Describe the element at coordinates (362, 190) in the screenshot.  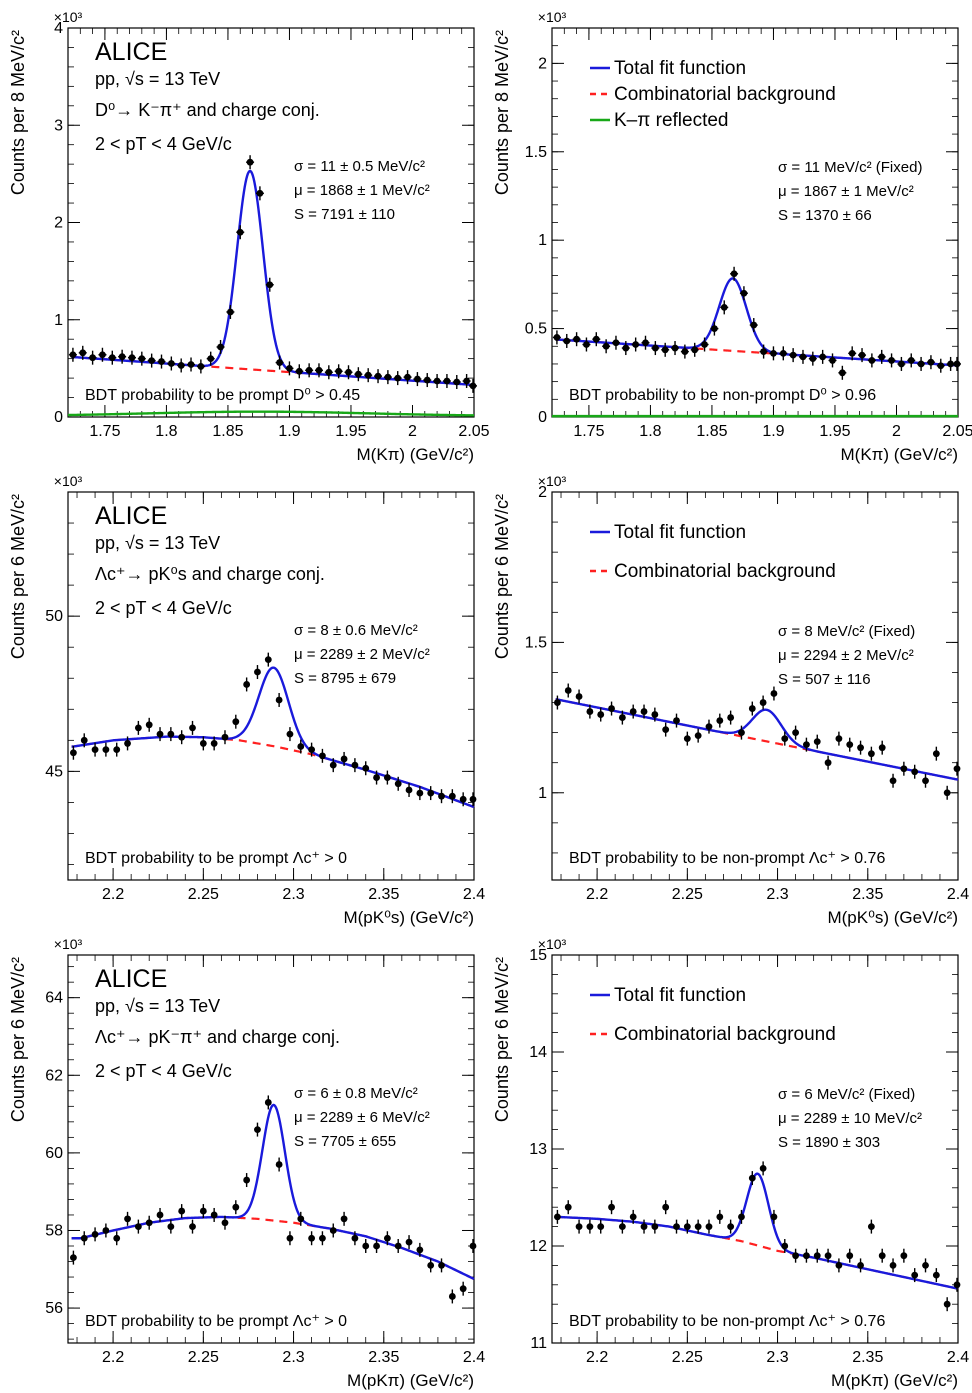
I see `fit-result: μ = 1868 ± 1 MeV/c²` at that location.